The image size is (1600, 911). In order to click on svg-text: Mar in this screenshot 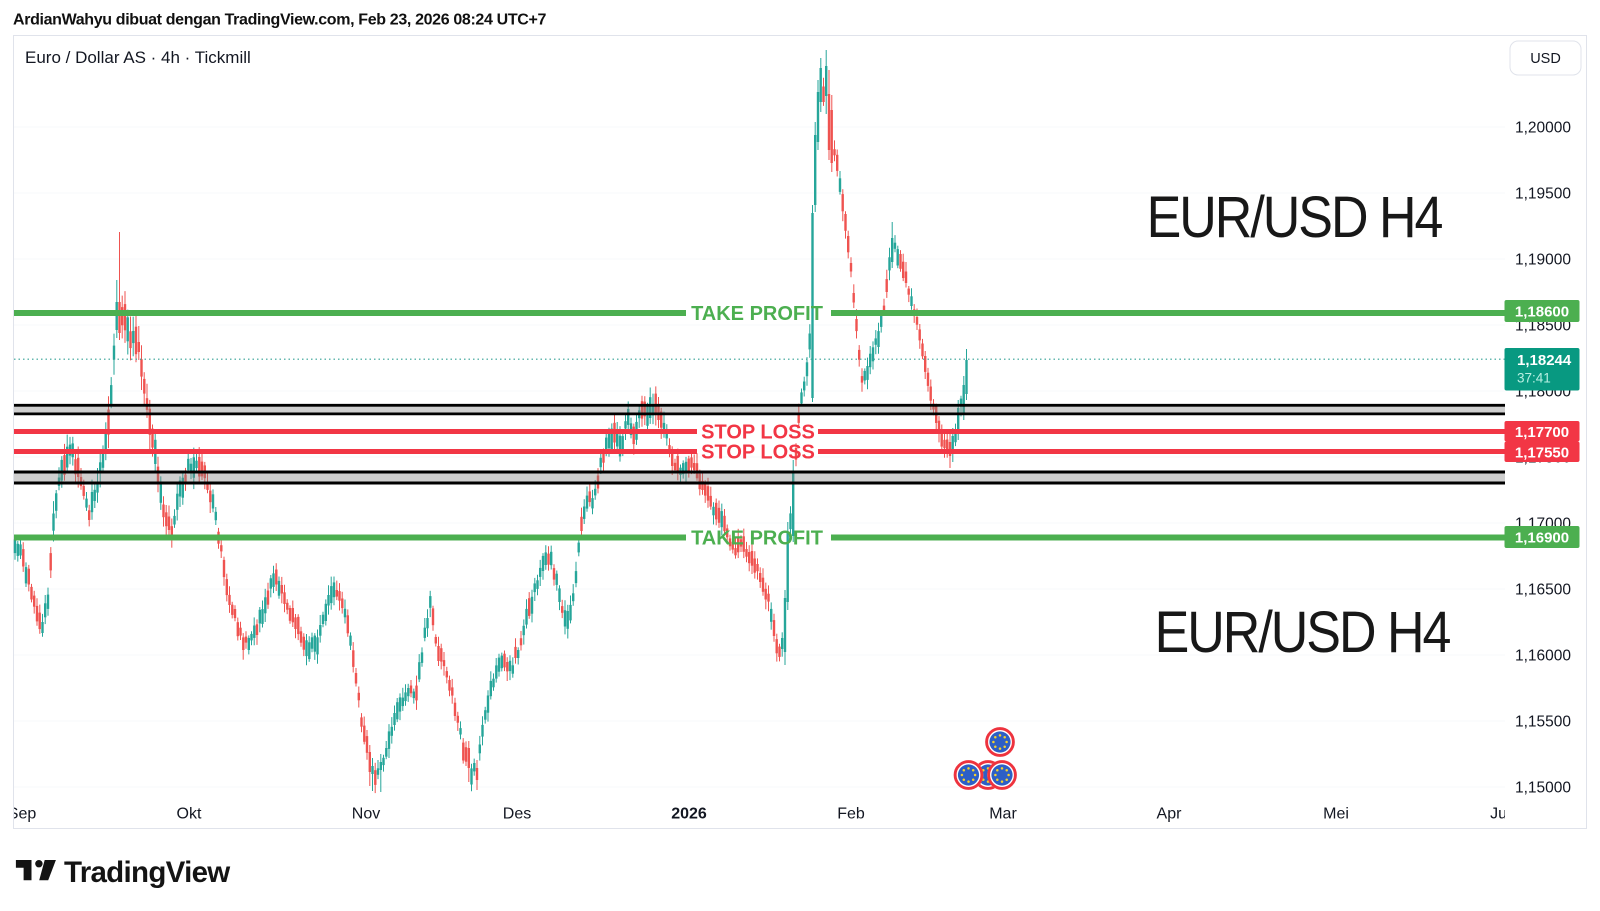, I will do `click(1003, 814)`.